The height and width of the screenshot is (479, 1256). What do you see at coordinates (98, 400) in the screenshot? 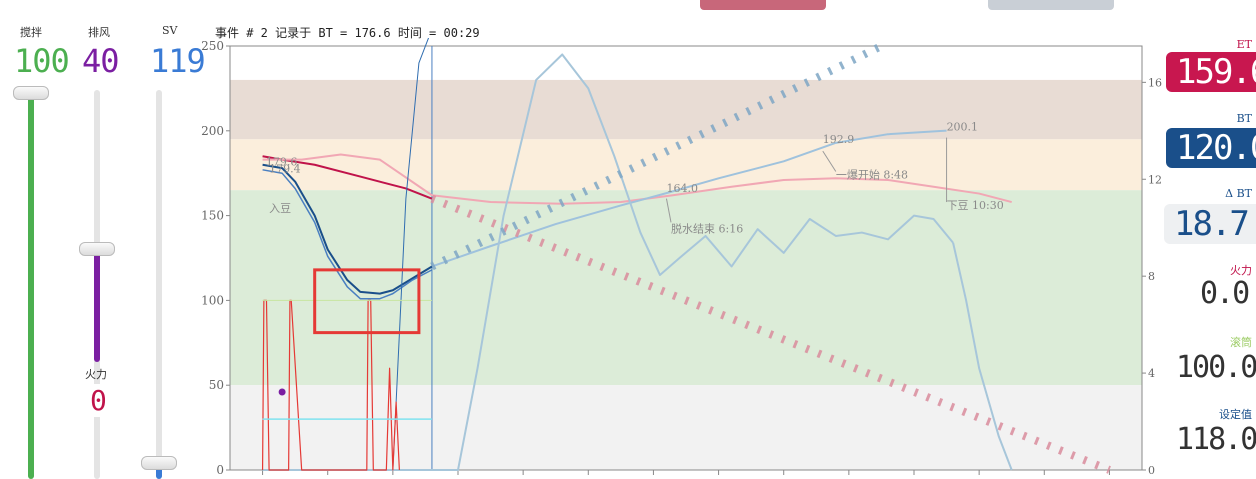
I see `fire-slider-value: 0` at bounding box center [98, 400].